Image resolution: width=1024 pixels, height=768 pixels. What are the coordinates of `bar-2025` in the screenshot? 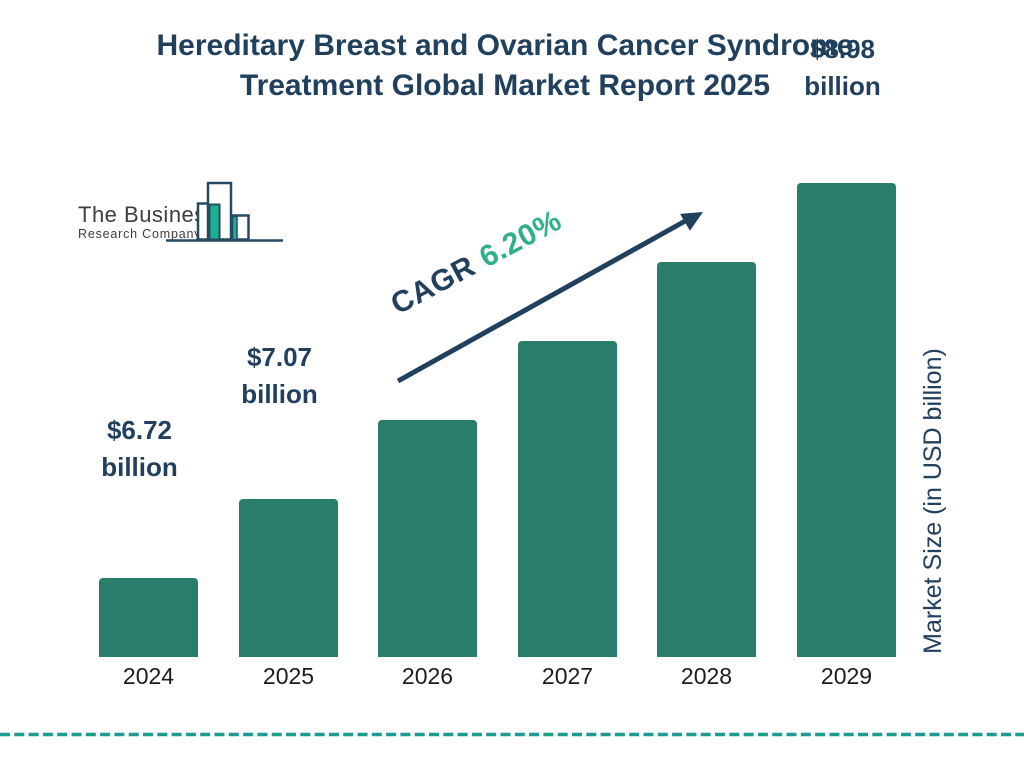 It's located at (288, 578).